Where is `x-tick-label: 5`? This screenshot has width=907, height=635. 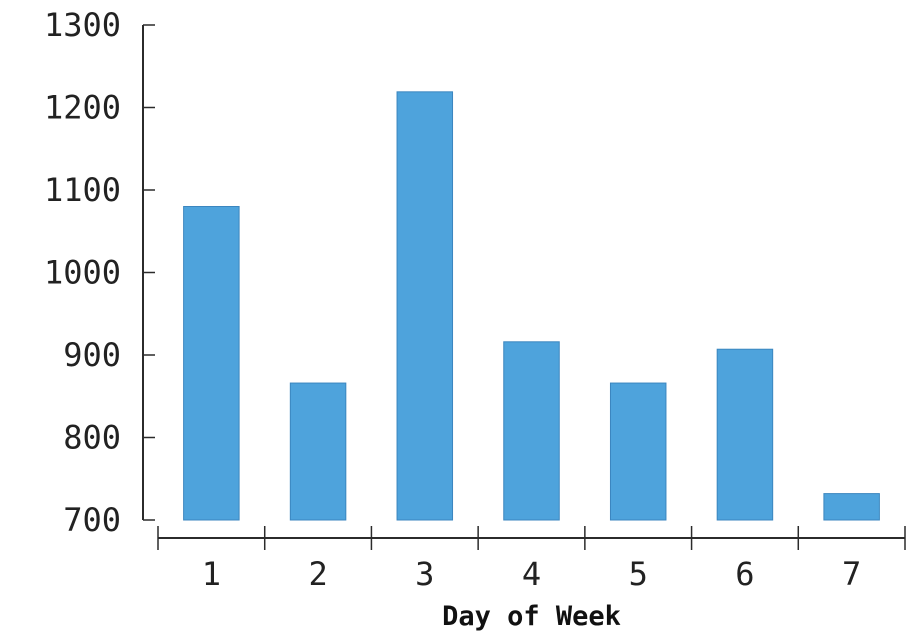 x-tick-label: 5 is located at coordinates (638, 574).